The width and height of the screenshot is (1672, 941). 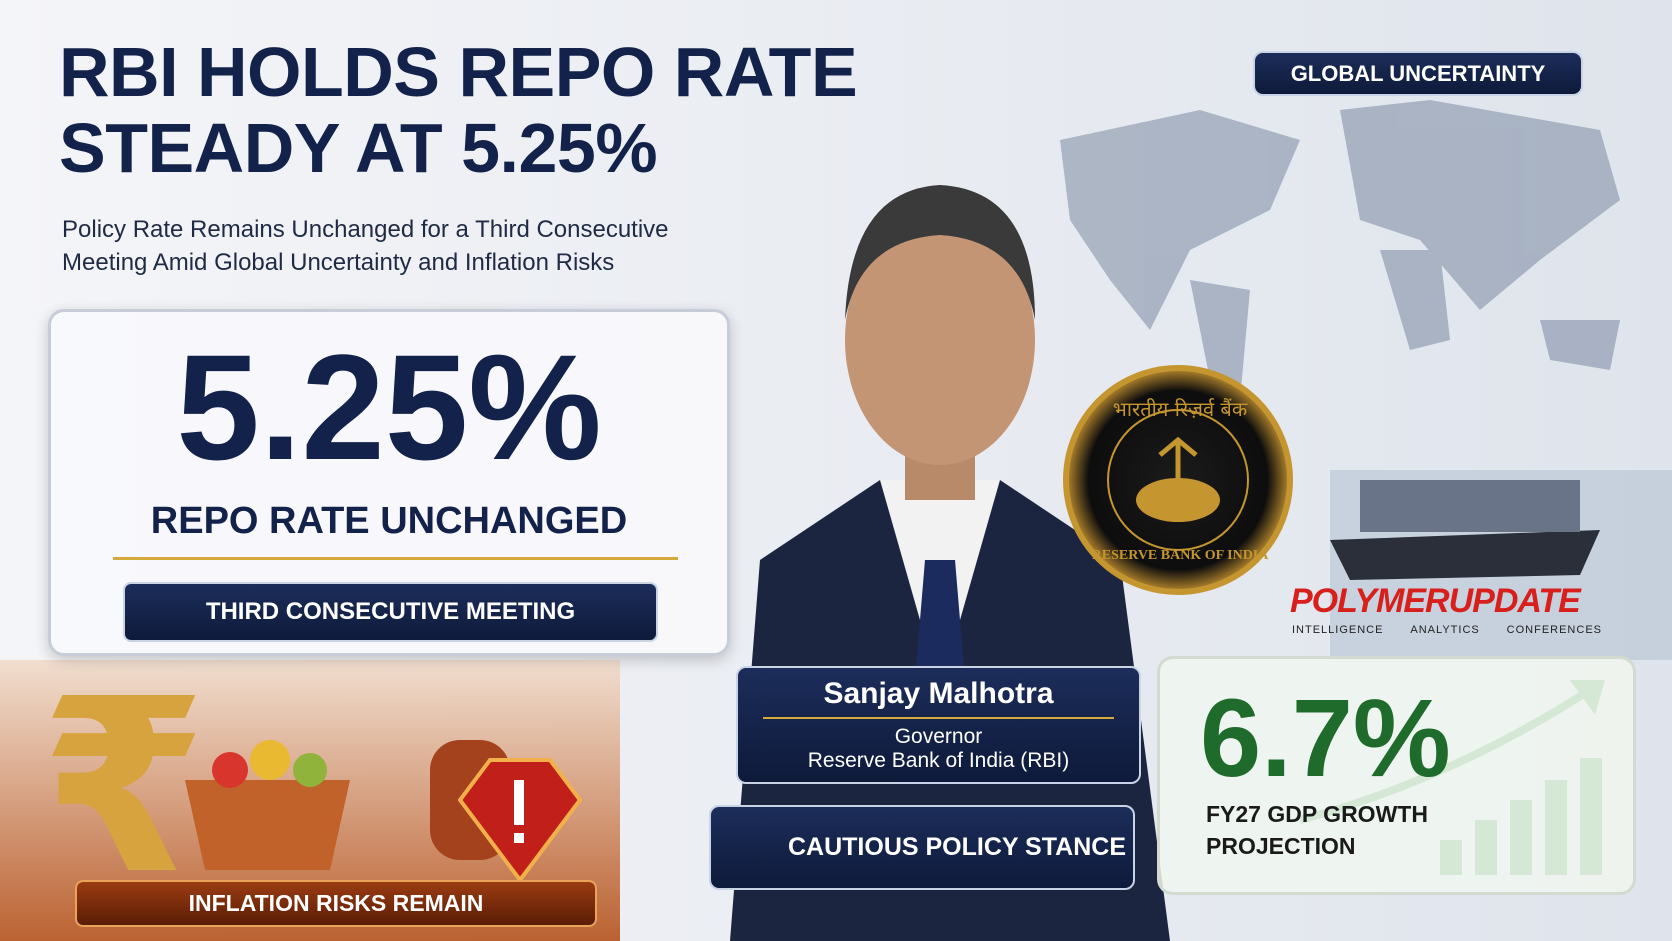 I want to click on person-role: Governor, so click(x=938, y=736).